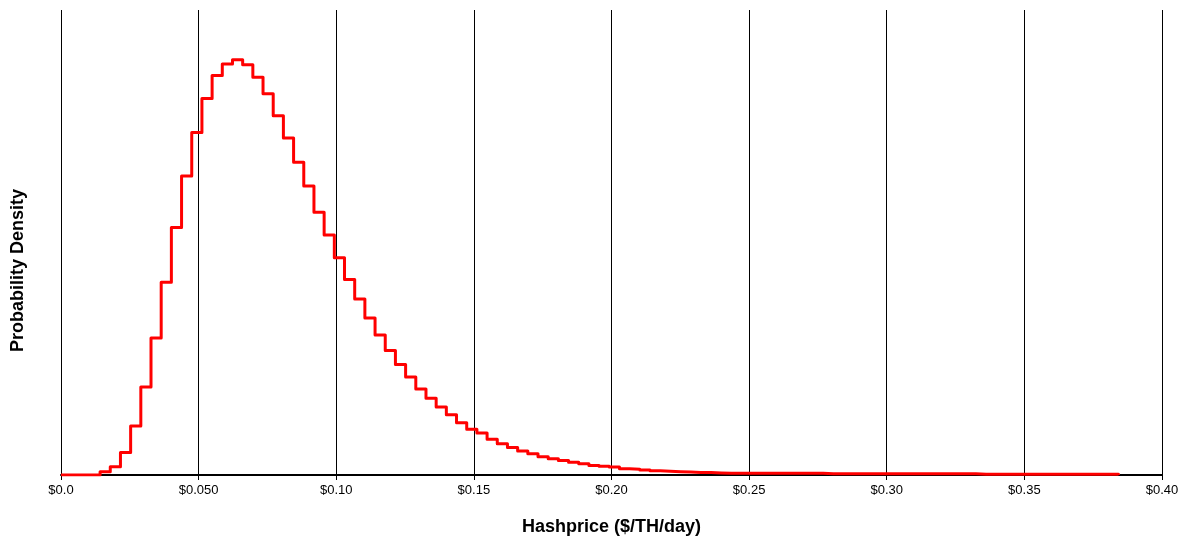  What do you see at coordinates (198, 489) in the screenshot?
I see `x-tick-label: $0.050` at bounding box center [198, 489].